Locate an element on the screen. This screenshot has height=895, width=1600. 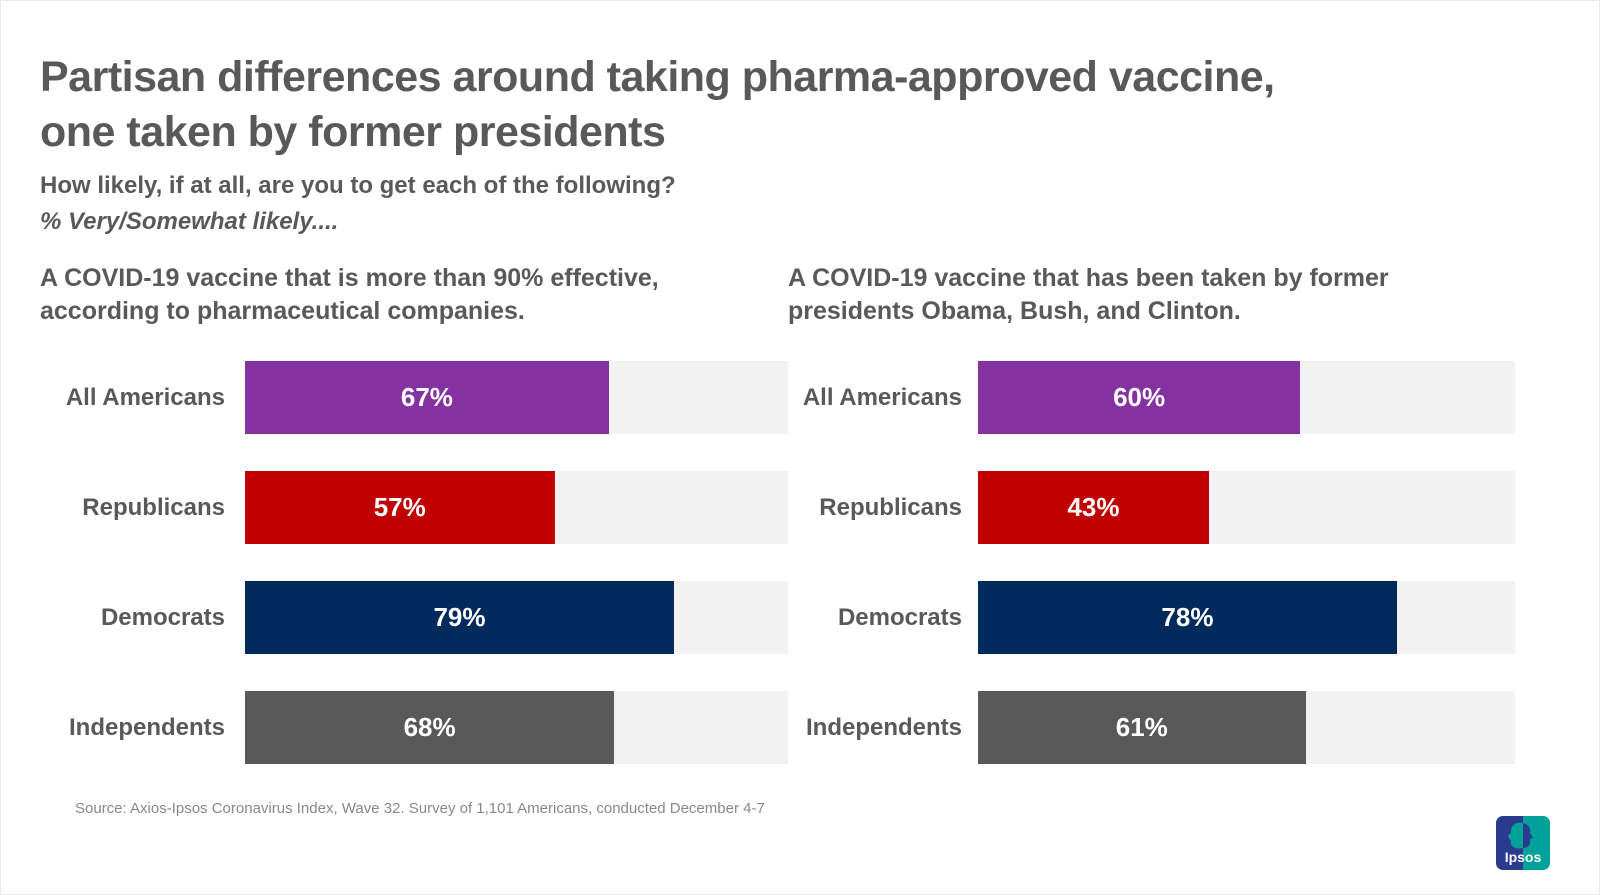
bar-track: 61% is located at coordinates (1246, 728).